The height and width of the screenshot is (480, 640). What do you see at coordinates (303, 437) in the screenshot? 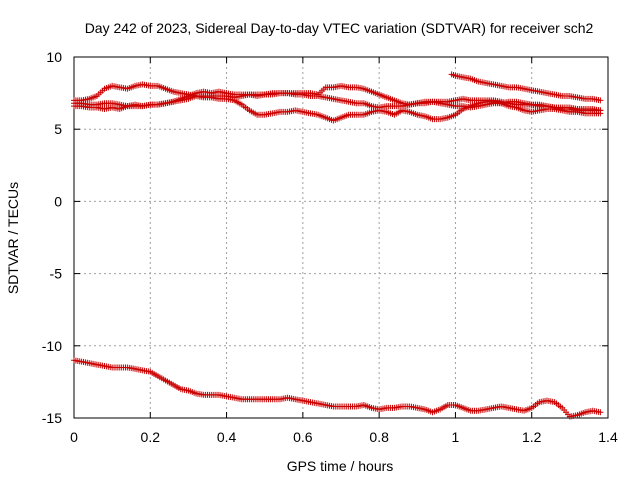
I see `x-tick-label: 0.6` at bounding box center [303, 437].